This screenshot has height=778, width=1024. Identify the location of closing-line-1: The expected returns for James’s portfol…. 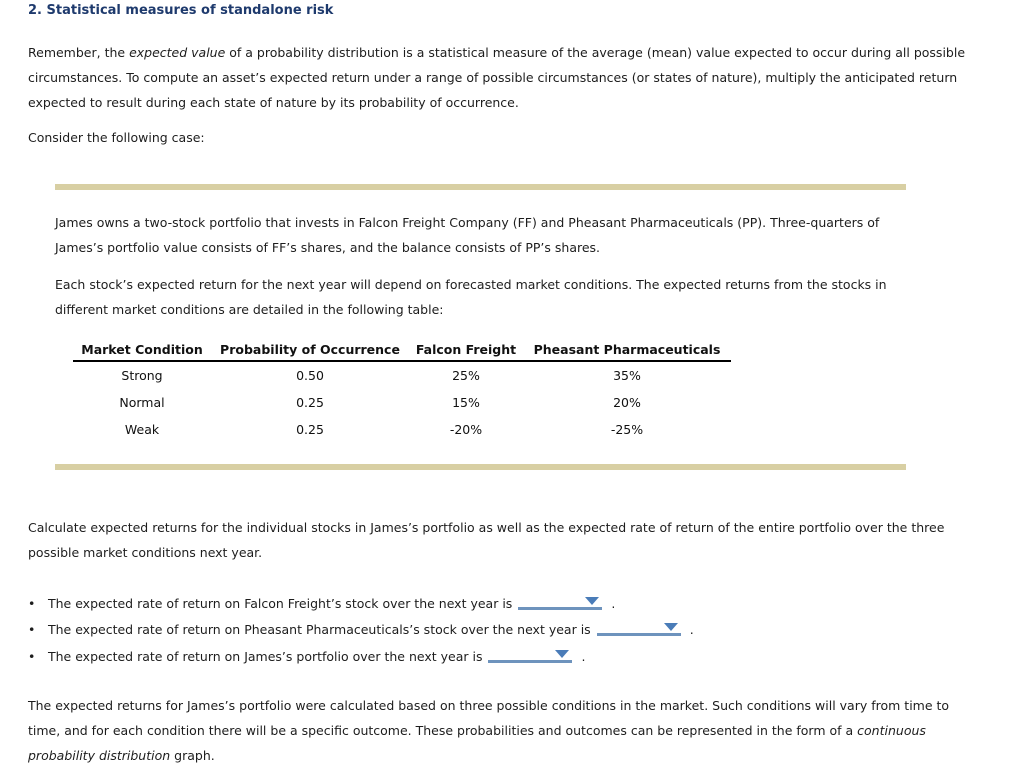
(489, 705).